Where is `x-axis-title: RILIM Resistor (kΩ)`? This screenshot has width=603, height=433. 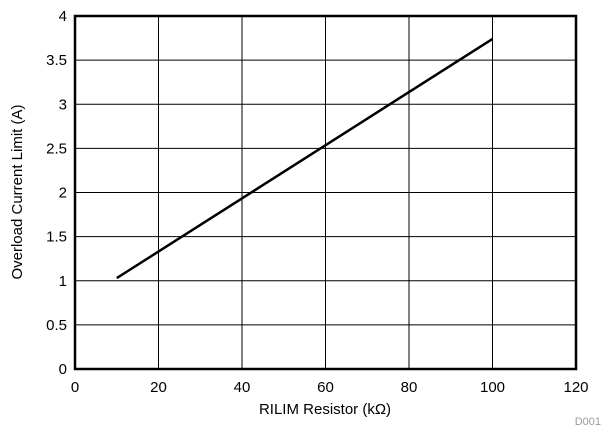 x-axis-title: RILIM Resistor (kΩ) is located at coordinates (325, 409).